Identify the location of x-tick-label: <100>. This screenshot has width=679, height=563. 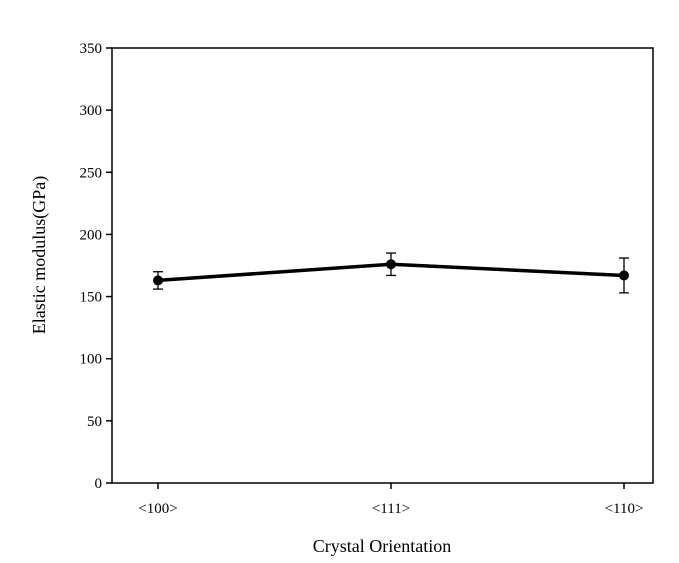
(157, 509).